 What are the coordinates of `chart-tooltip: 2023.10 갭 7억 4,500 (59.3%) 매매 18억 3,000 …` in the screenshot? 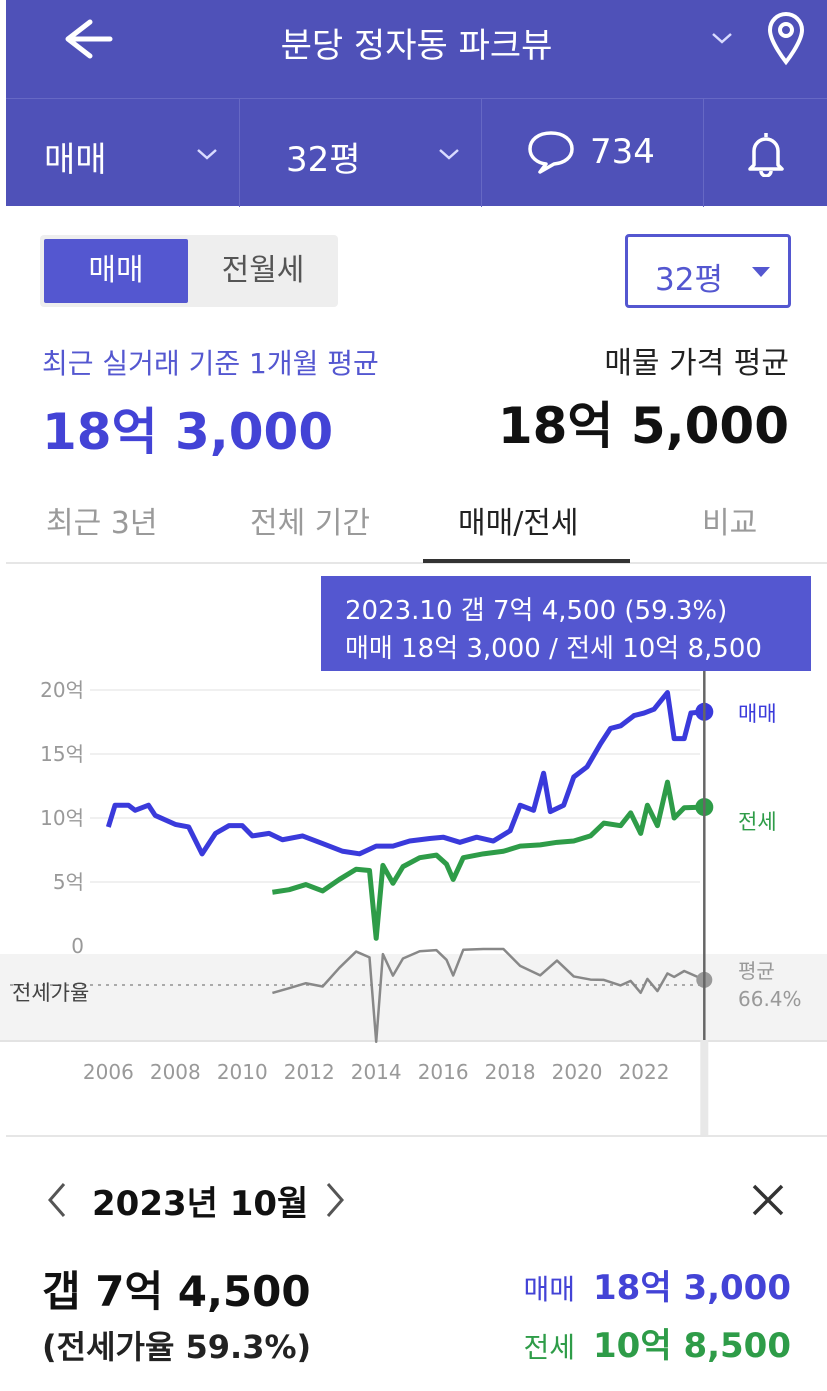 It's located at (566, 623).